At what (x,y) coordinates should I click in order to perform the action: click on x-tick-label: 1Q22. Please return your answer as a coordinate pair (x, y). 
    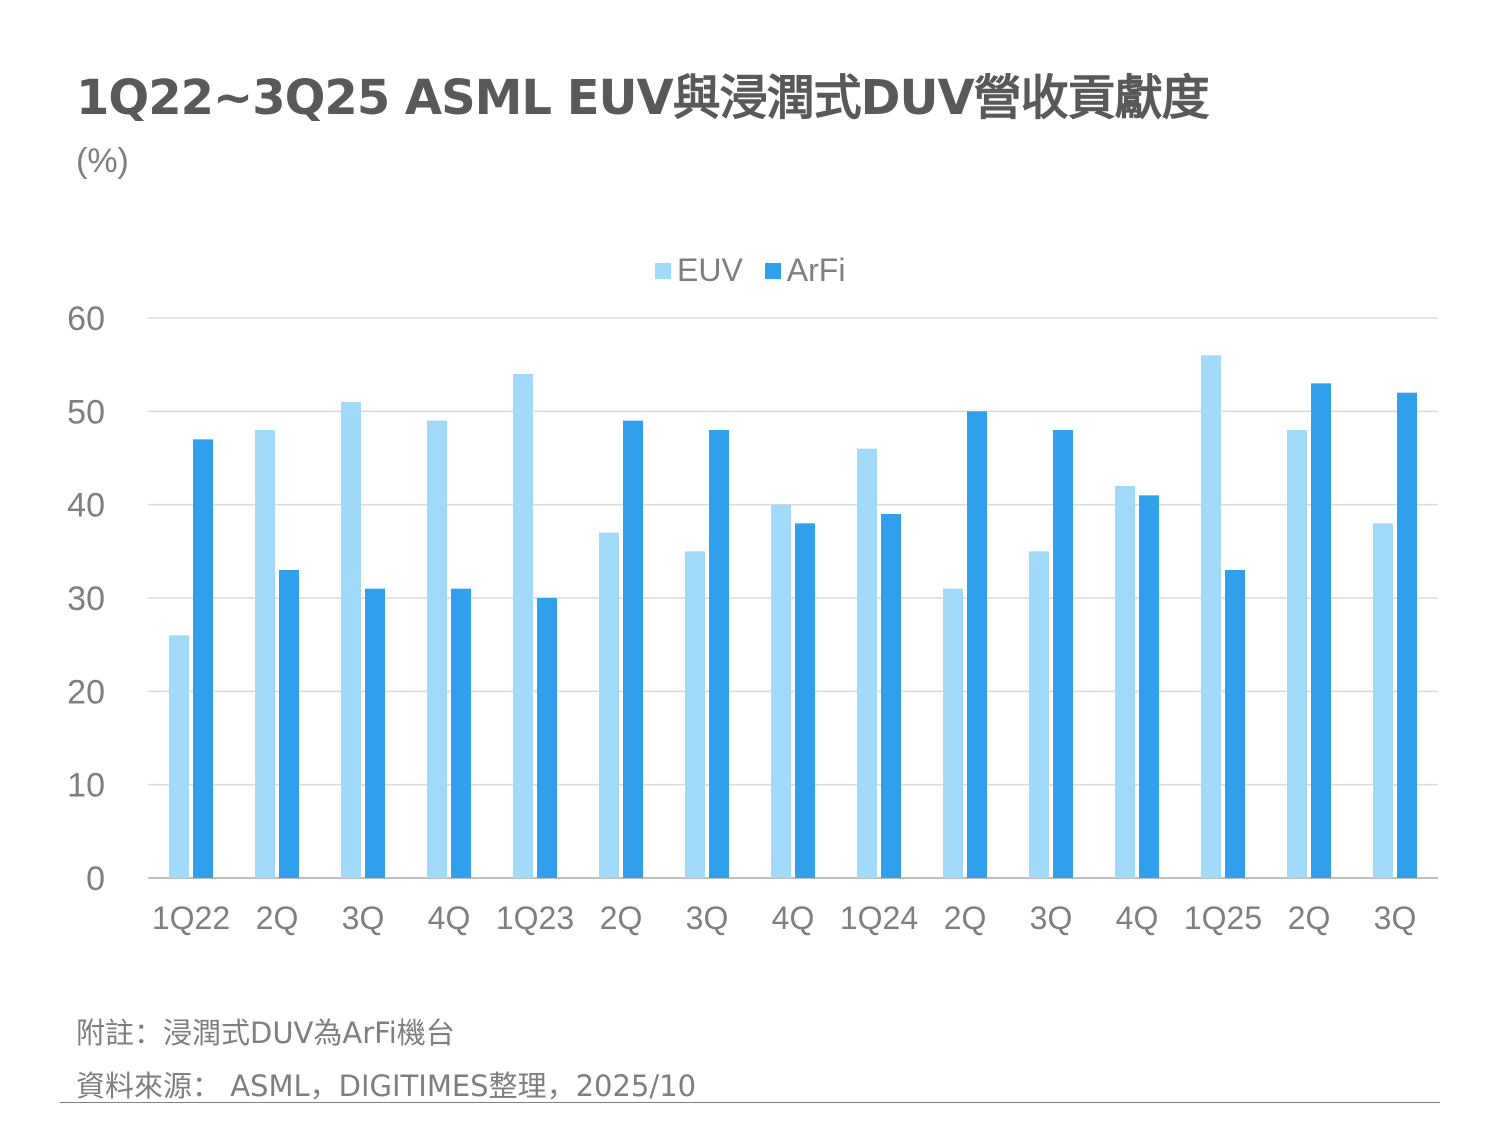
    Looking at the image, I should click on (191, 918).